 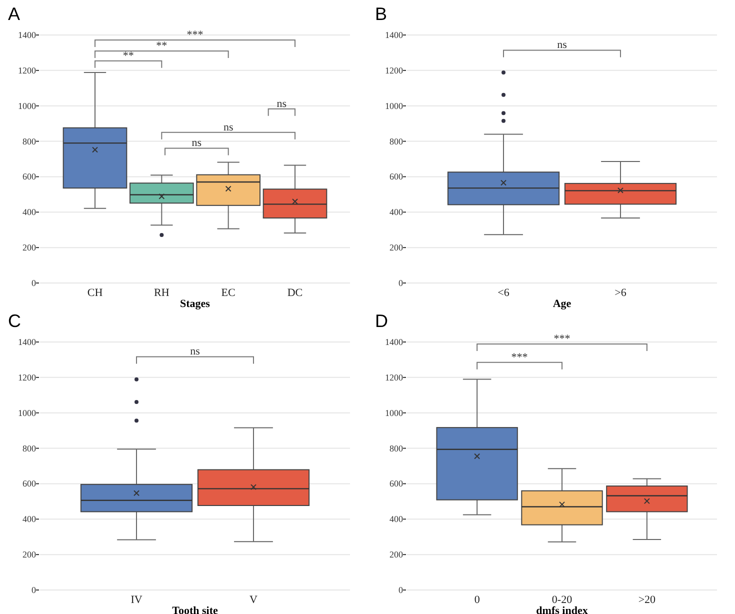 What do you see at coordinates (136, 600) in the screenshot?
I see `x-tick-label: IV` at bounding box center [136, 600].